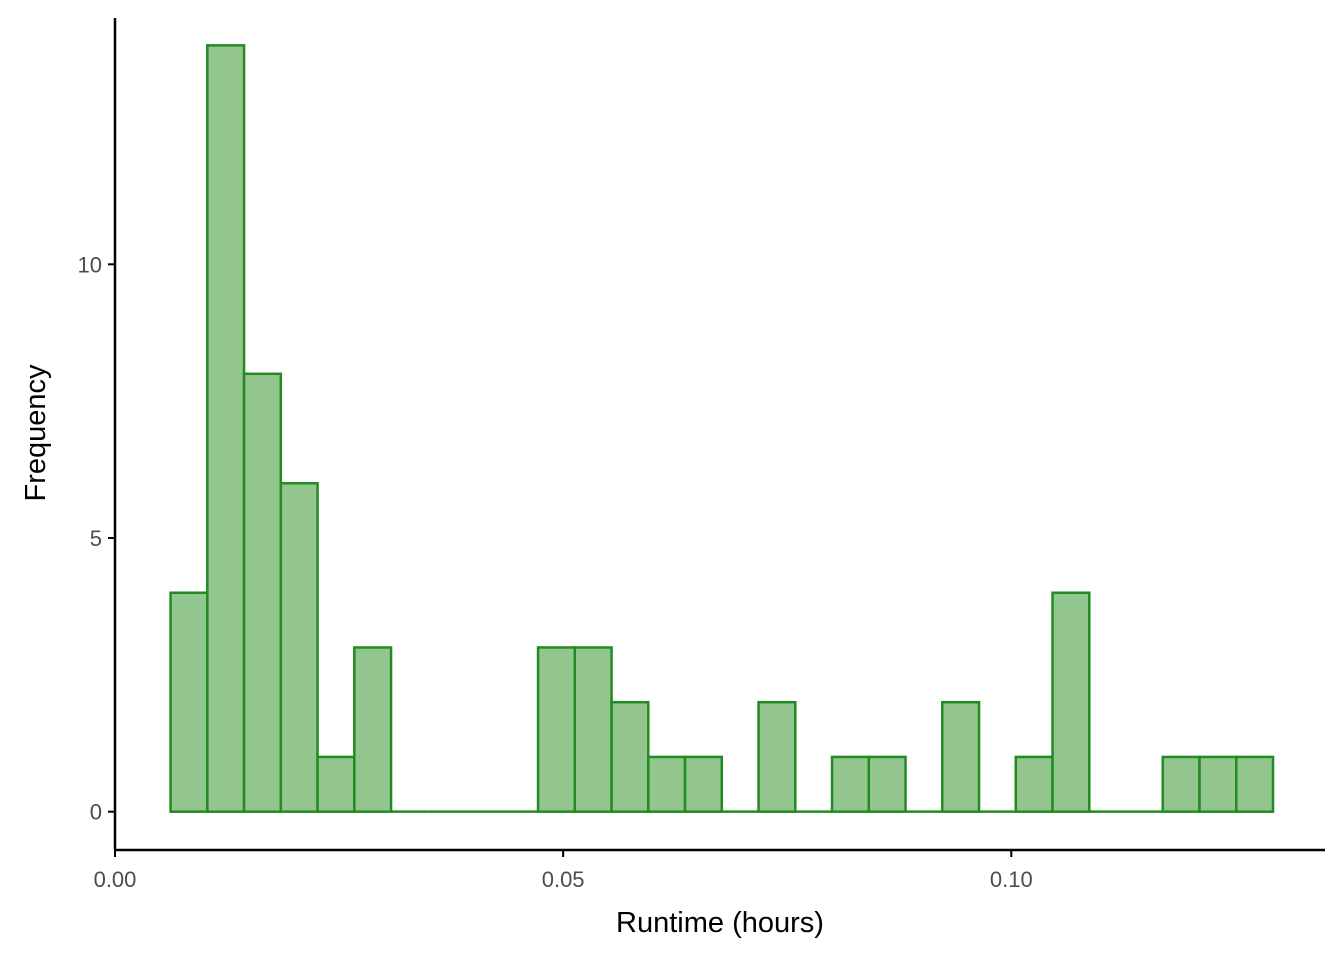  Describe the element at coordinates (36, 433) in the screenshot. I see `y-axis-title: Frequency` at that location.